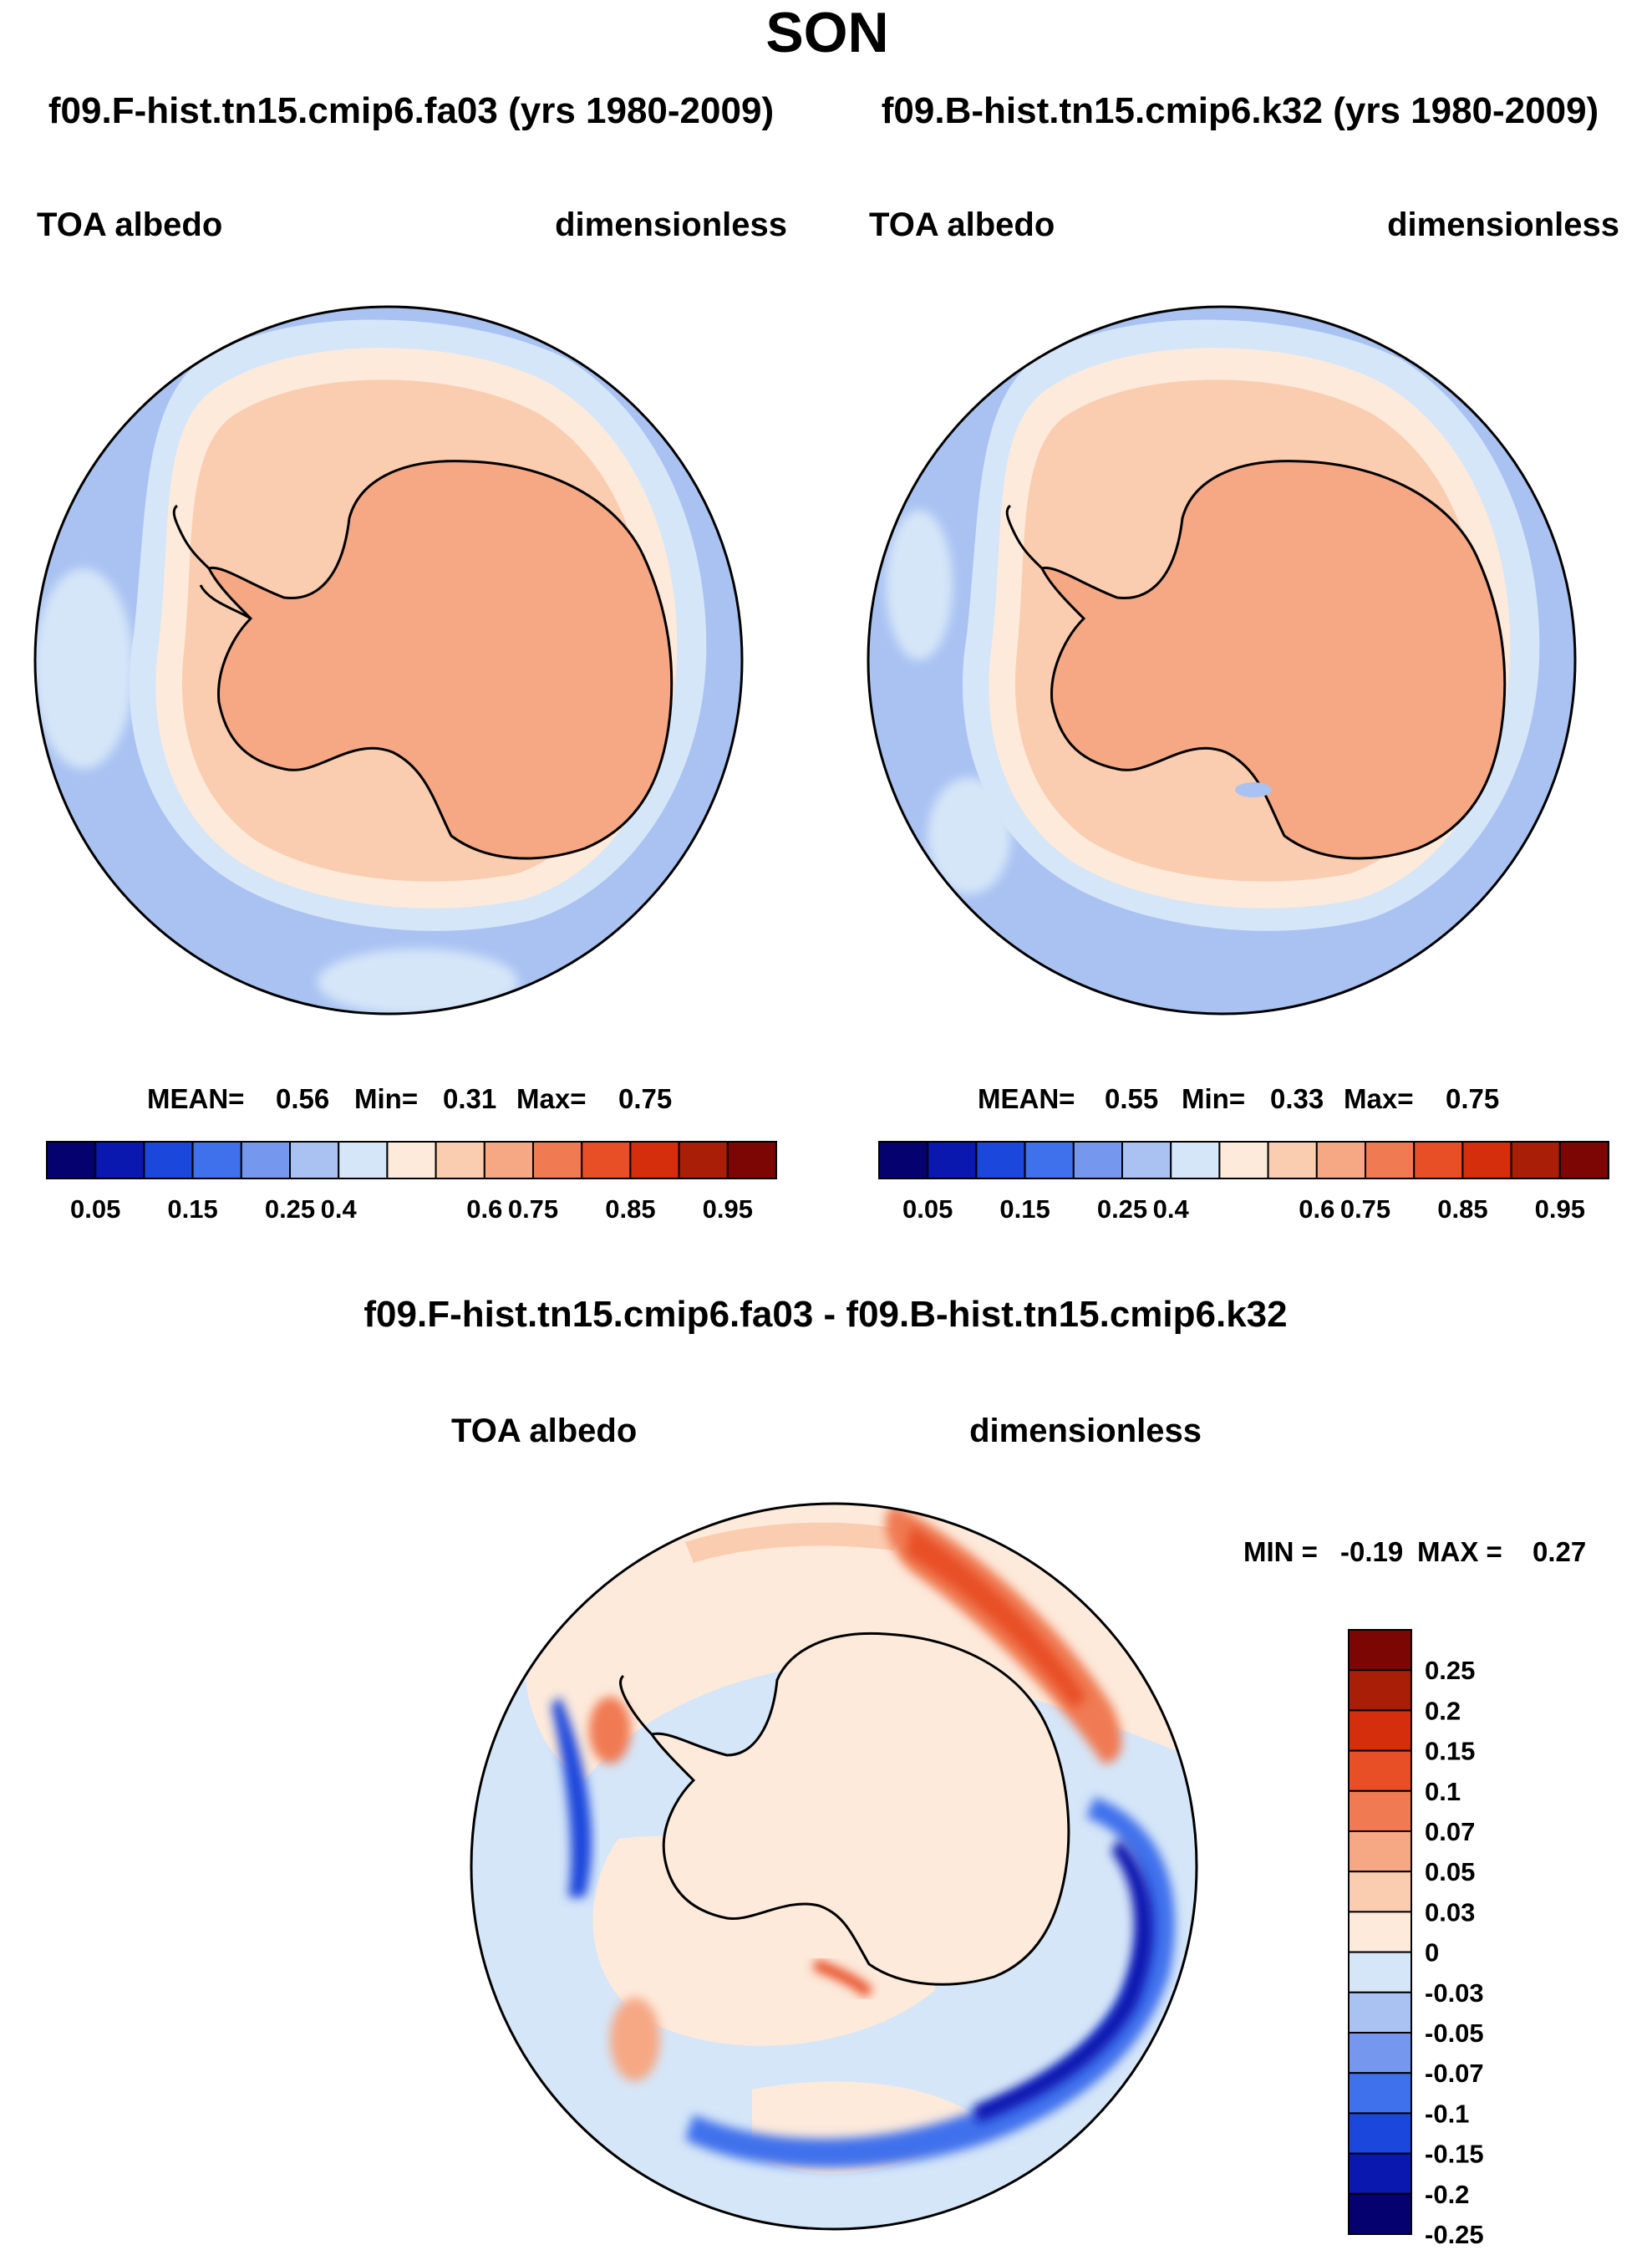 This screenshot has height=2250, width=1652. What do you see at coordinates (1450, 1831) in the screenshot?
I see `colorbar-tick-label: 0.07` at bounding box center [1450, 1831].